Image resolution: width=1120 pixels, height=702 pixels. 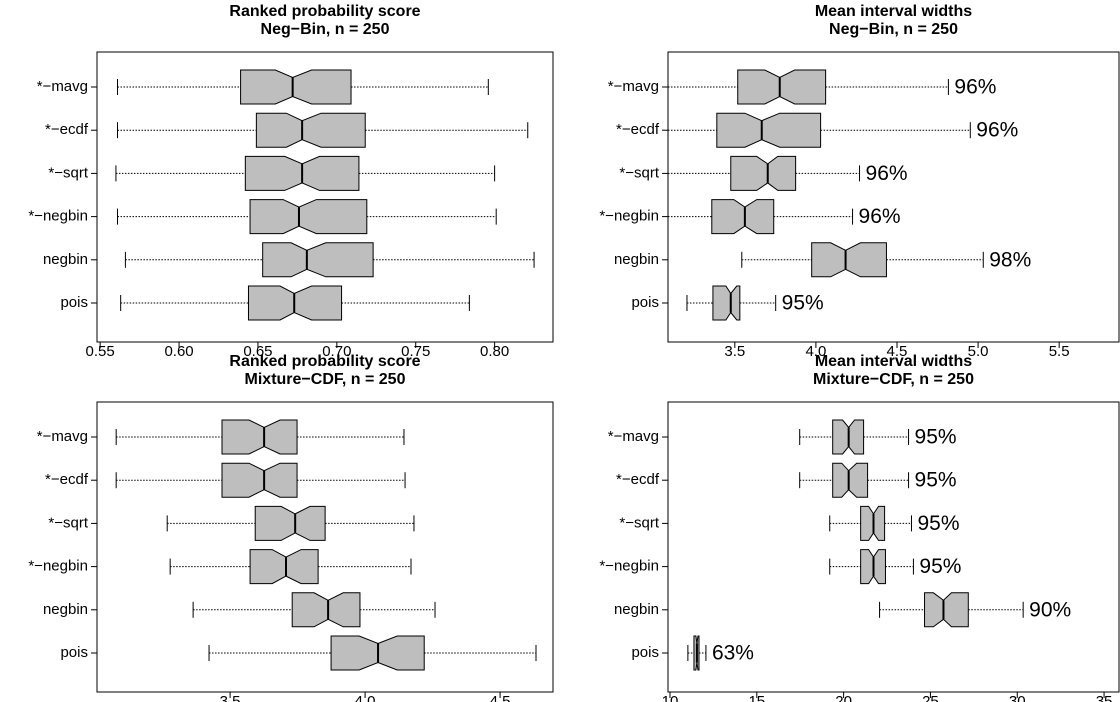 What do you see at coordinates (843, 697) in the screenshot?
I see `x-tick-label: 20` at bounding box center [843, 697].